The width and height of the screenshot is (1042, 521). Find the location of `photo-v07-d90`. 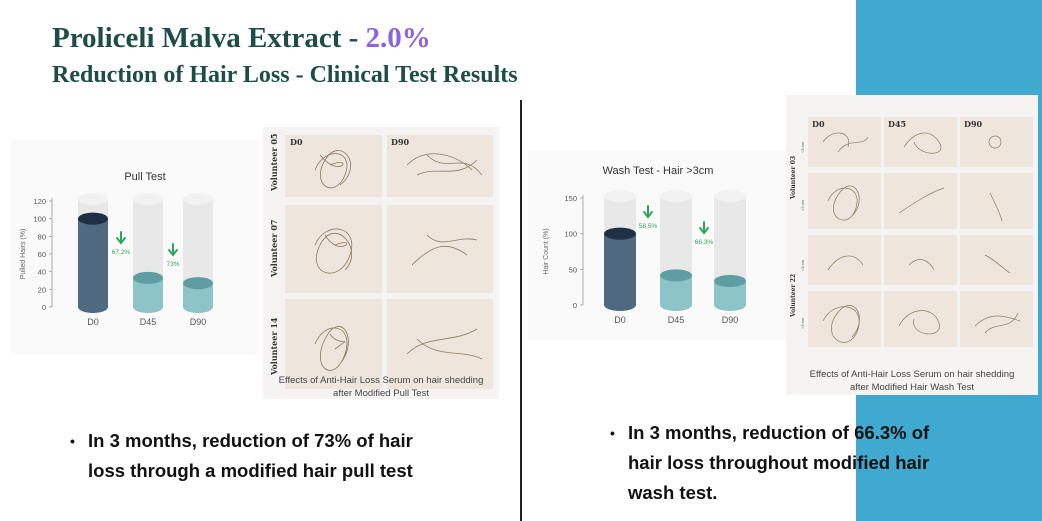

photo-v07-d90 is located at coordinates (440, 249).